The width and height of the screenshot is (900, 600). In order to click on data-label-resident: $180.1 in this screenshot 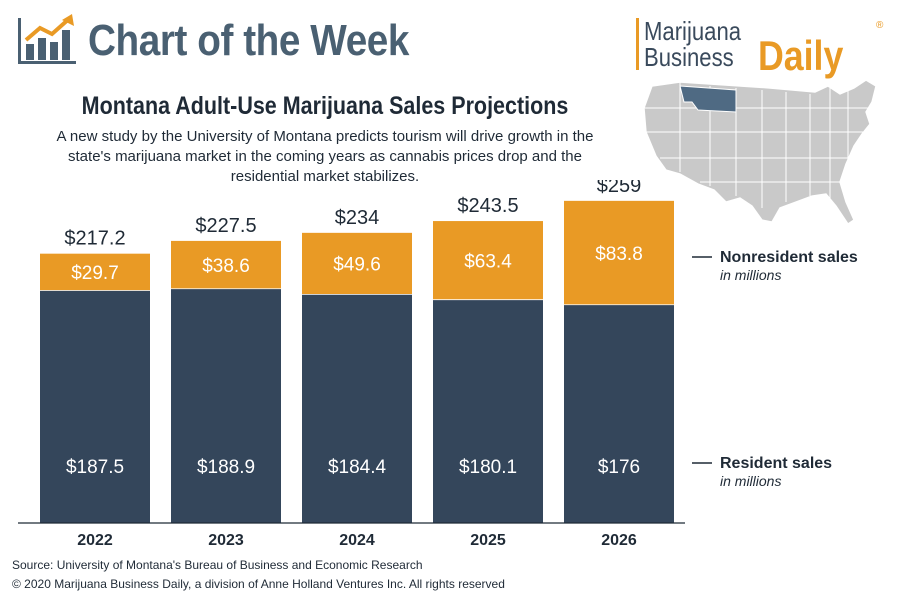, I will do `click(488, 467)`.